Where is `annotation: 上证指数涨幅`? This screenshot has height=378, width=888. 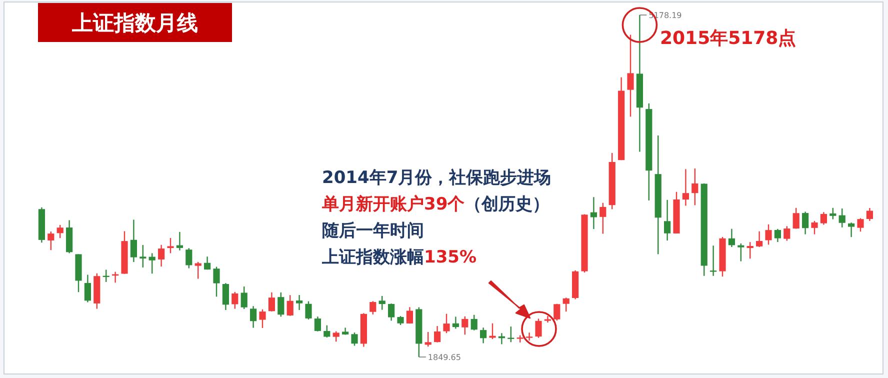 annotation: 上证指数涨幅 is located at coordinates (372, 258).